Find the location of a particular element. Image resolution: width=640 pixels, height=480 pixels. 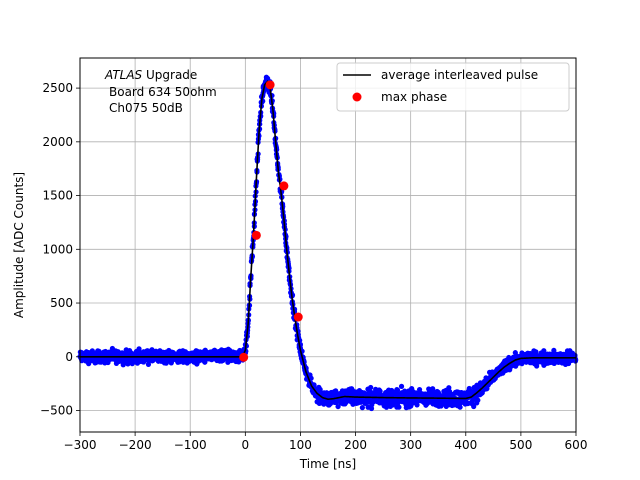

x-tick-label: 600 is located at coordinates (576, 445).